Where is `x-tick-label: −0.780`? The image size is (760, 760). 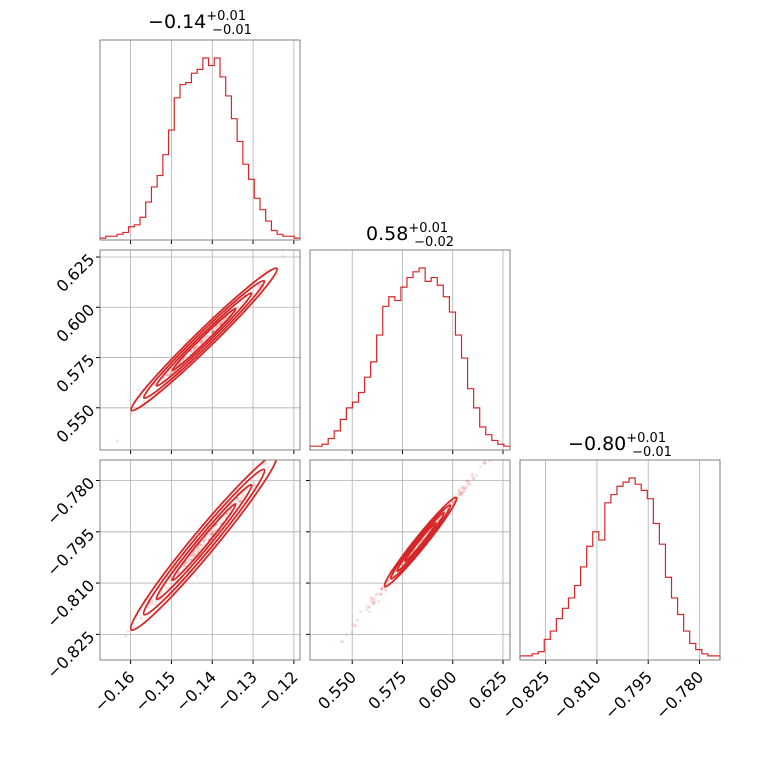
x-tick-label: −0.780 is located at coordinates (679, 694).